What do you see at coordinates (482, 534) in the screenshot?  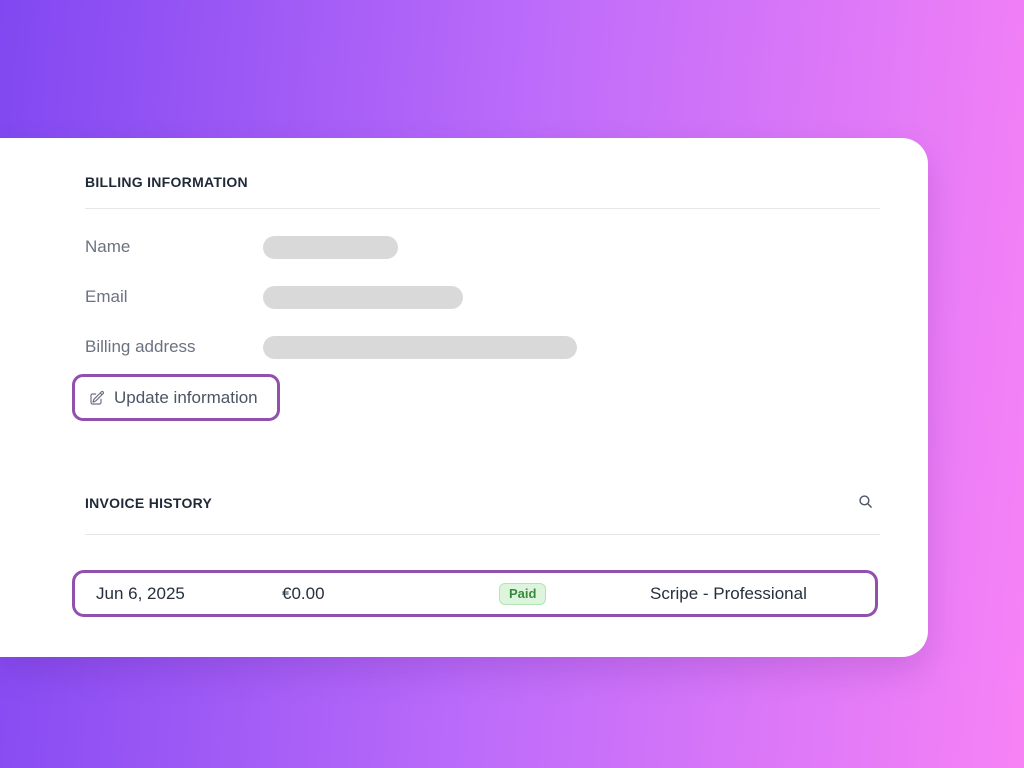 I see `invoice-section-divider` at bounding box center [482, 534].